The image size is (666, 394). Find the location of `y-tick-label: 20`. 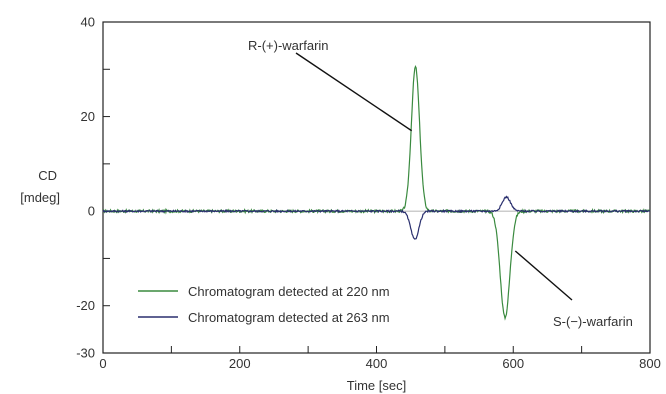

y-tick-label: 20 is located at coordinates (88, 116).